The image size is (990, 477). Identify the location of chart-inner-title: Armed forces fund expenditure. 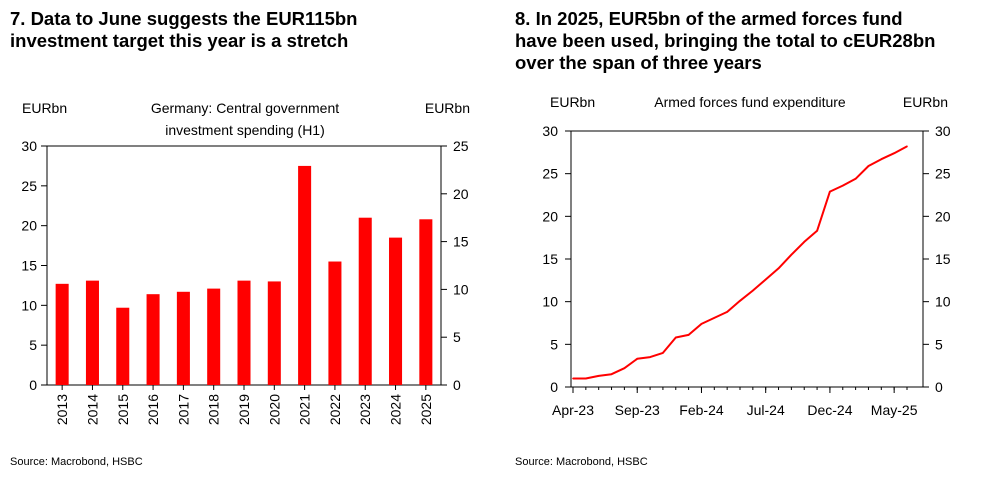
(750, 102).